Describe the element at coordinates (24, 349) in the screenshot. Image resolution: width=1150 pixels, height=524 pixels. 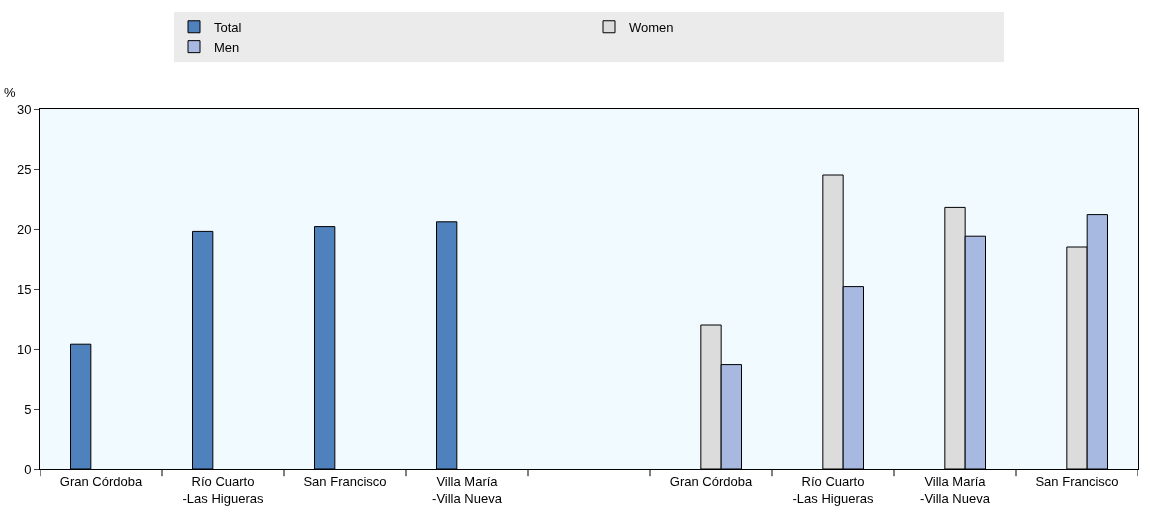
I see `y-tick-label: 10` at that location.